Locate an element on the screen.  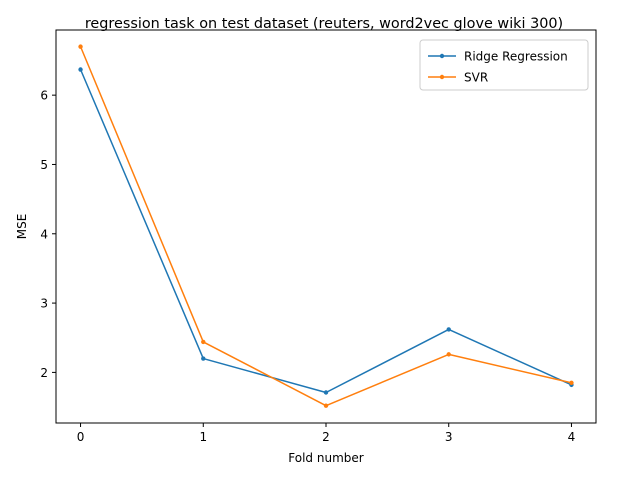
y-tick-label: 3 is located at coordinates (44, 304).